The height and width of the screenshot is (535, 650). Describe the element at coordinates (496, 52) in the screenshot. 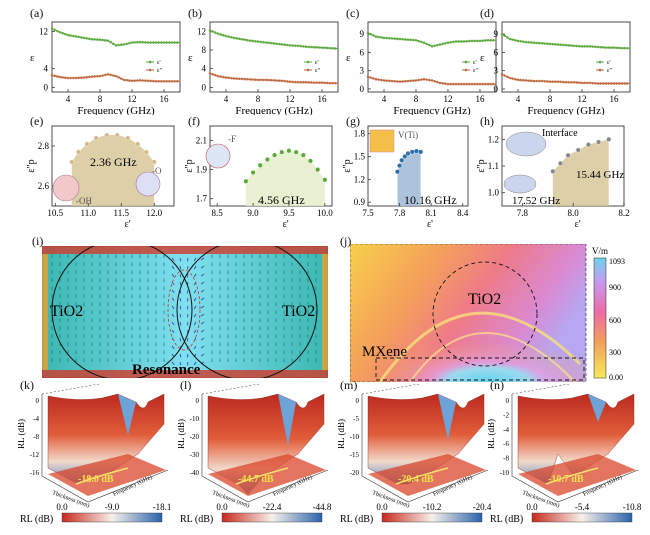

I see `y-tick-label: 6` at that location.